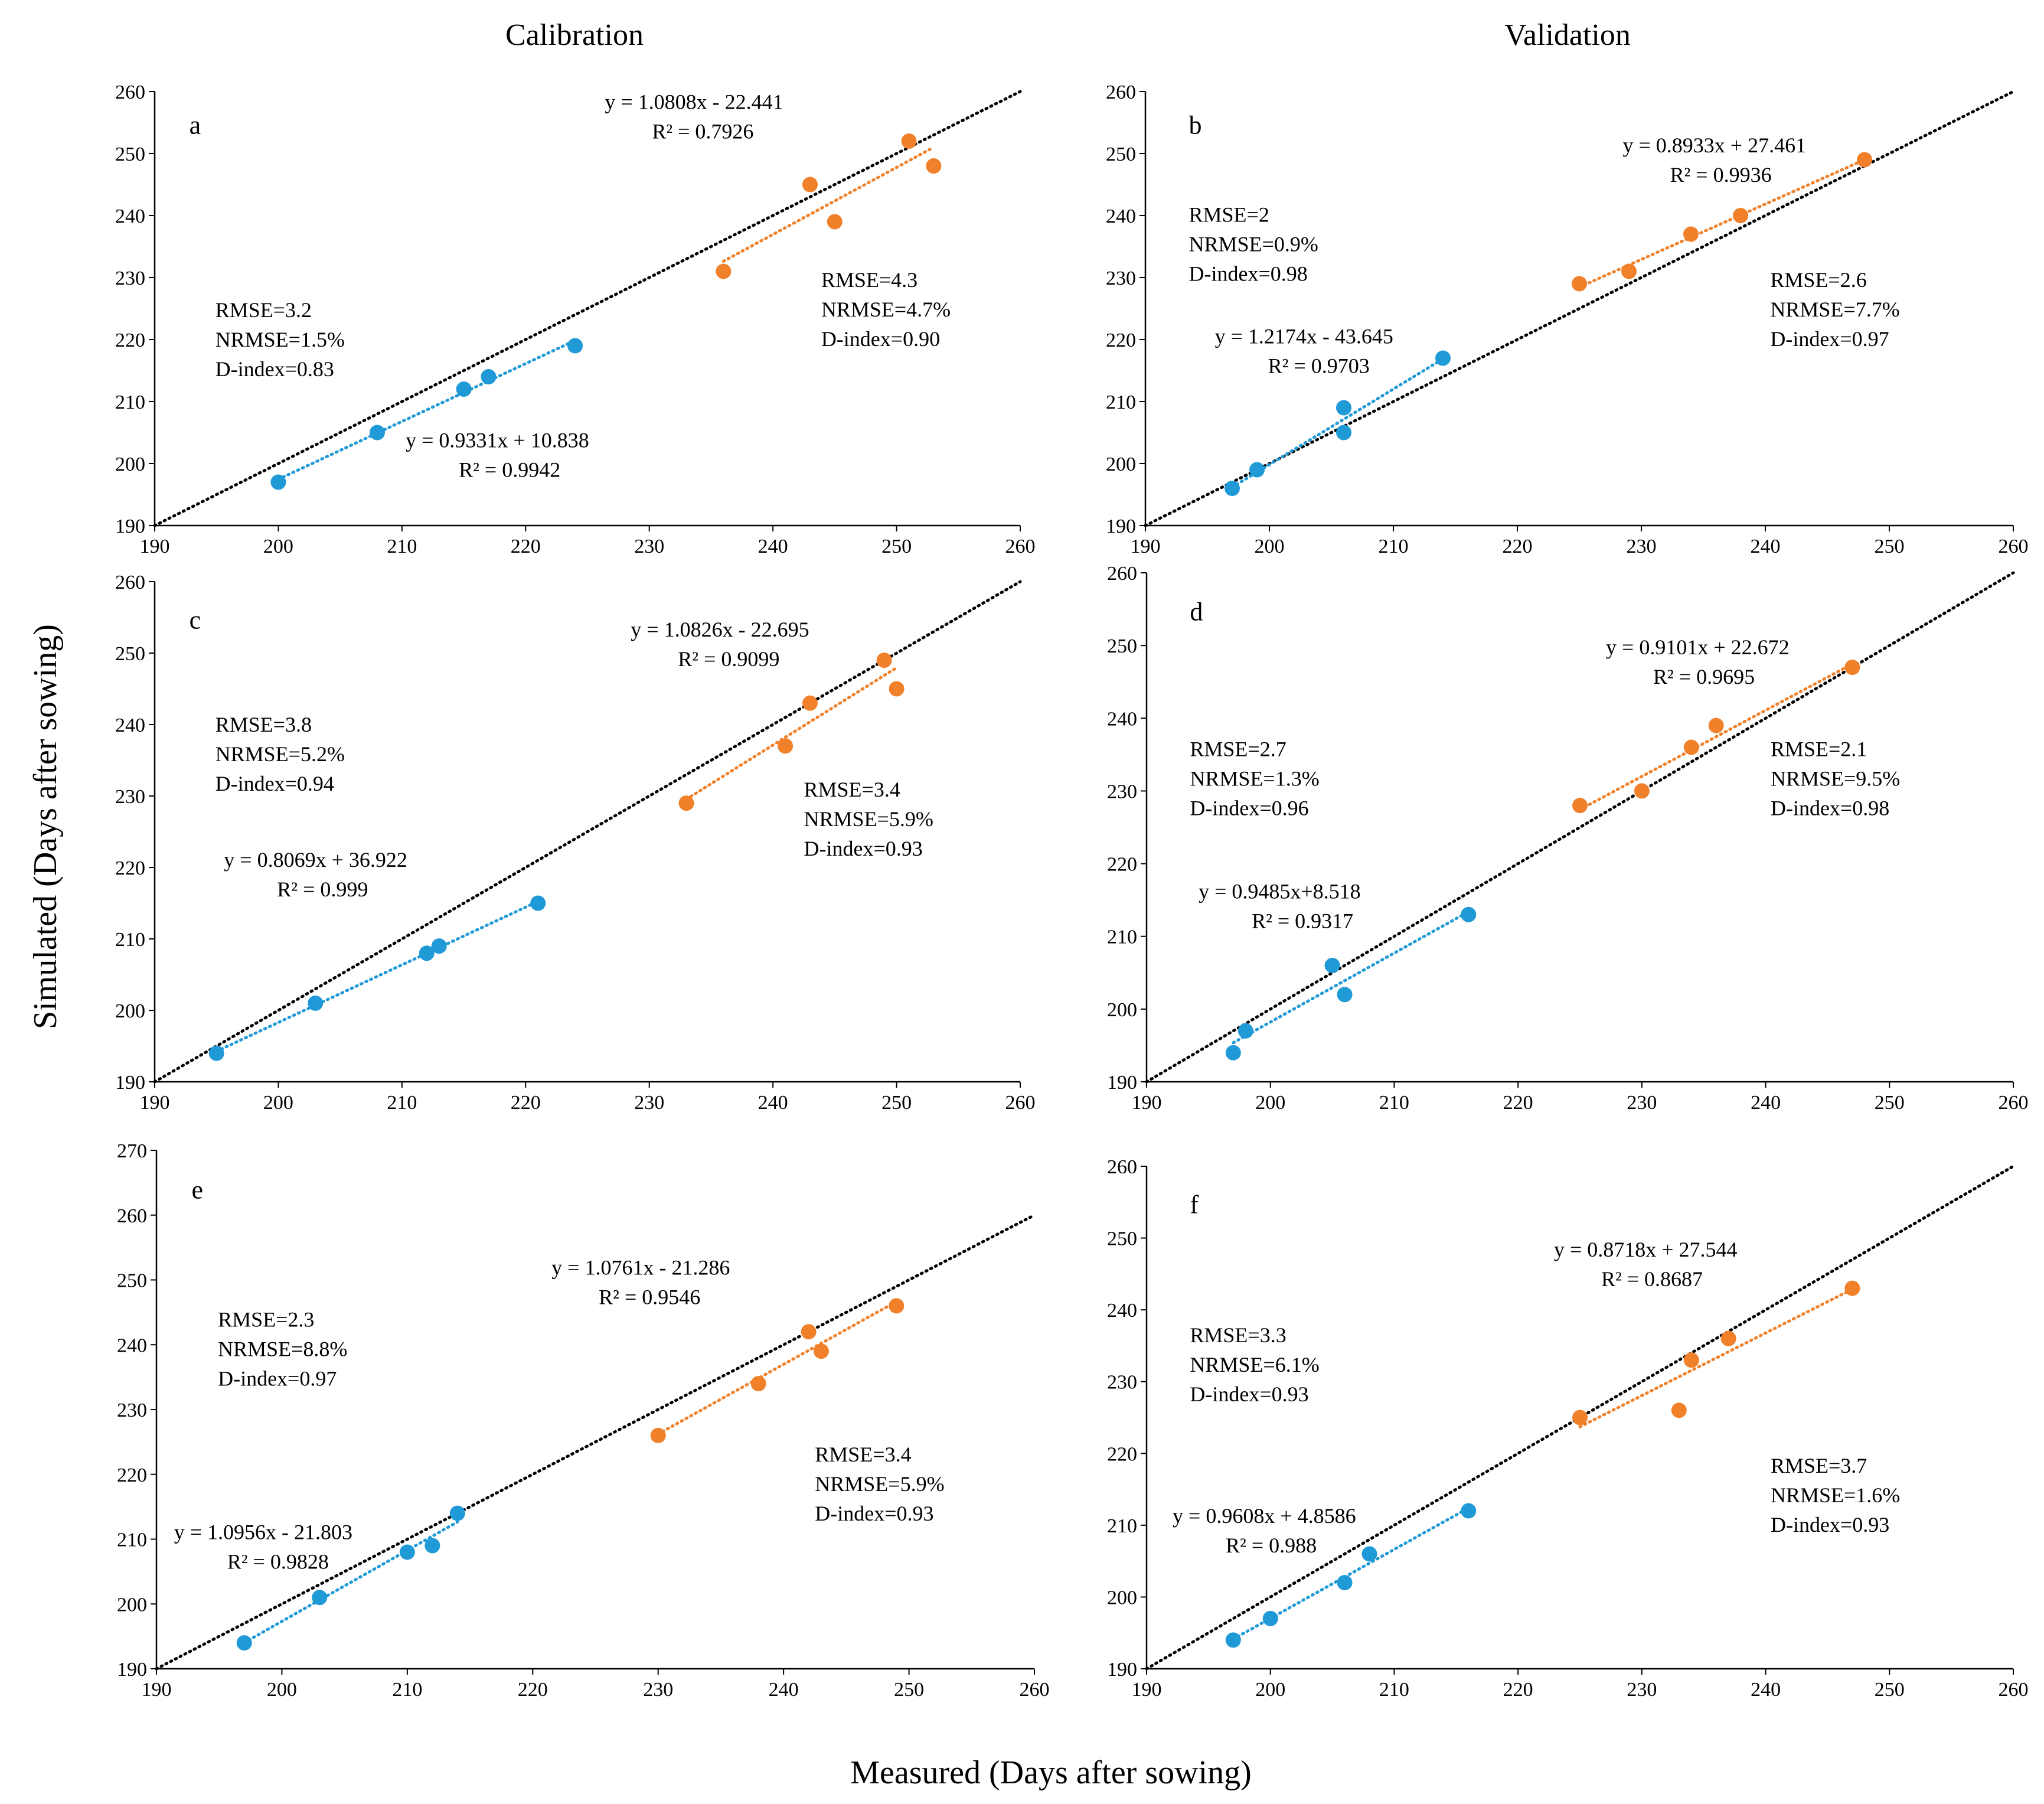 This screenshot has width=2044, height=1804. Describe the element at coordinates (378, 976) in the screenshot. I see `blue-trendline` at that location.